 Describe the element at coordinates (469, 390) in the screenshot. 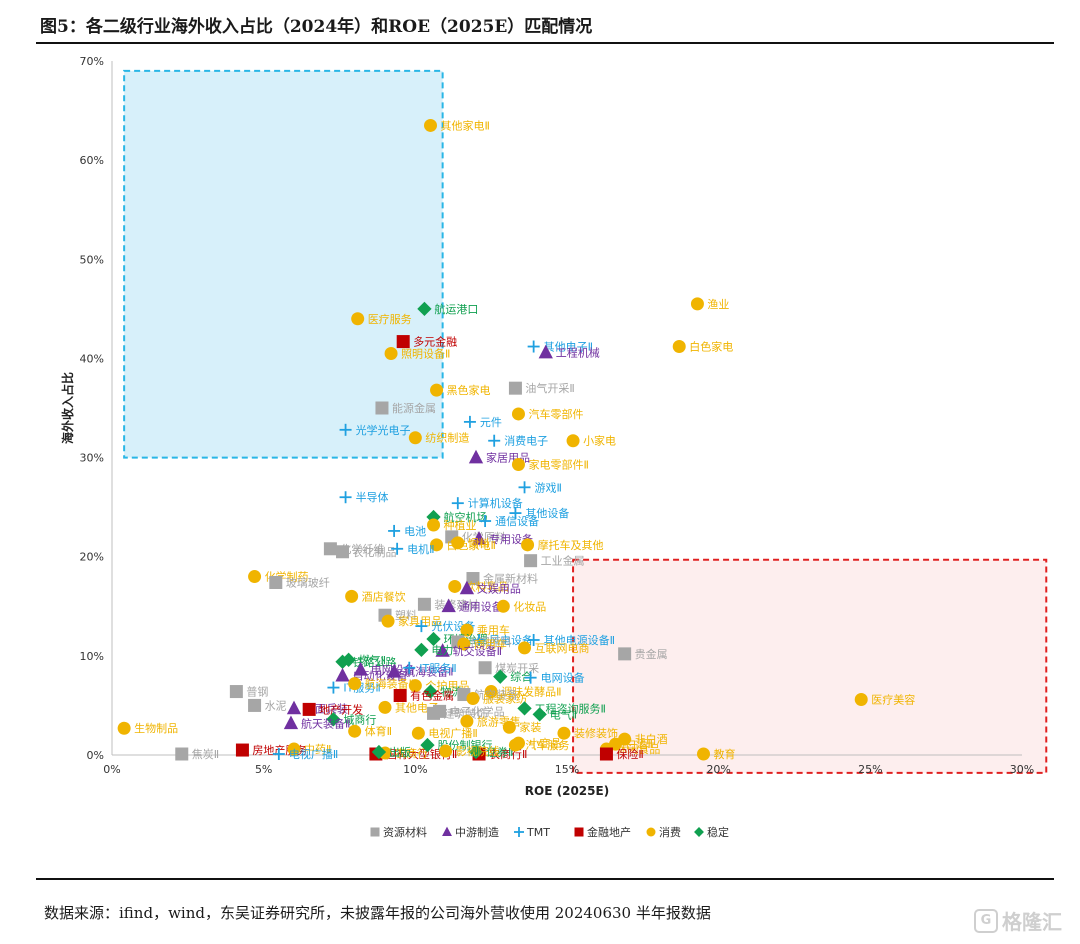

I see `point-label: 黑色家电` at that location.